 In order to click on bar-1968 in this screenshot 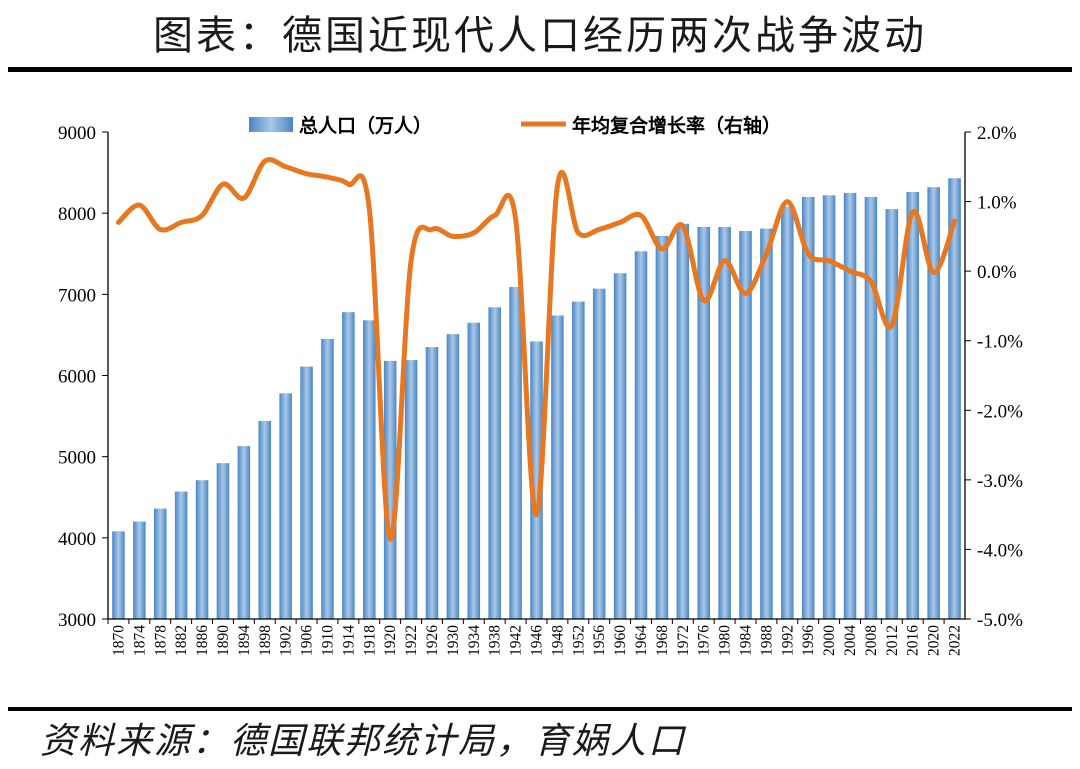, I will do `click(662, 427)`.